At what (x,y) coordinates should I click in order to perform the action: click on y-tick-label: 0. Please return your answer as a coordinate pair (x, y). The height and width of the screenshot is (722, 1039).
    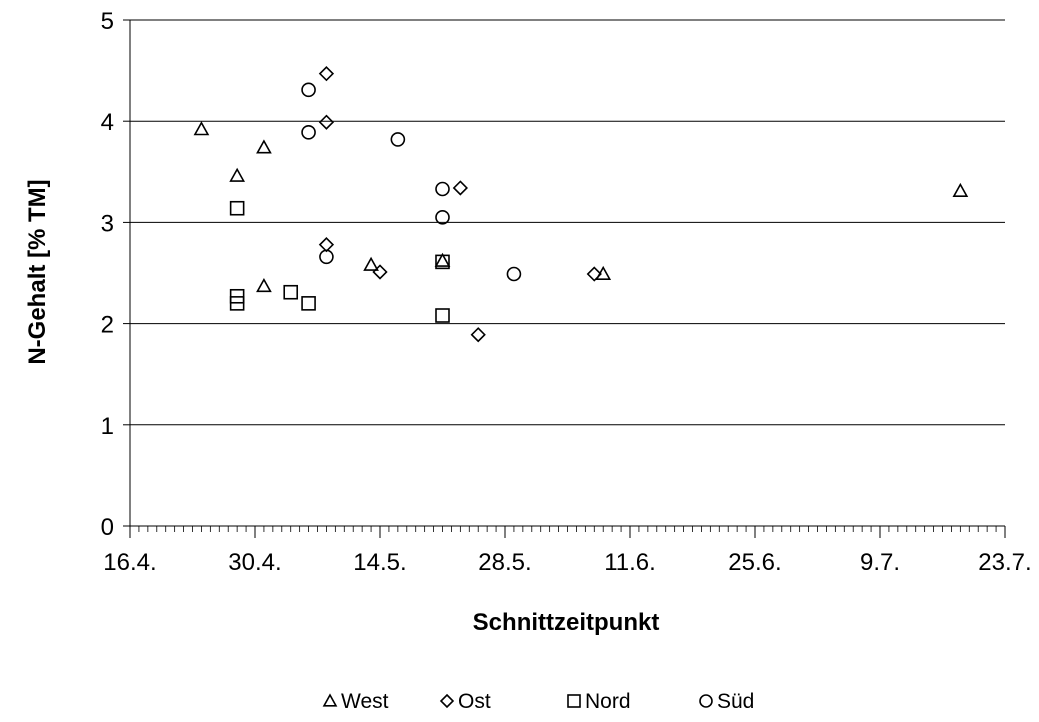
    Looking at the image, I should click on (107, 527).